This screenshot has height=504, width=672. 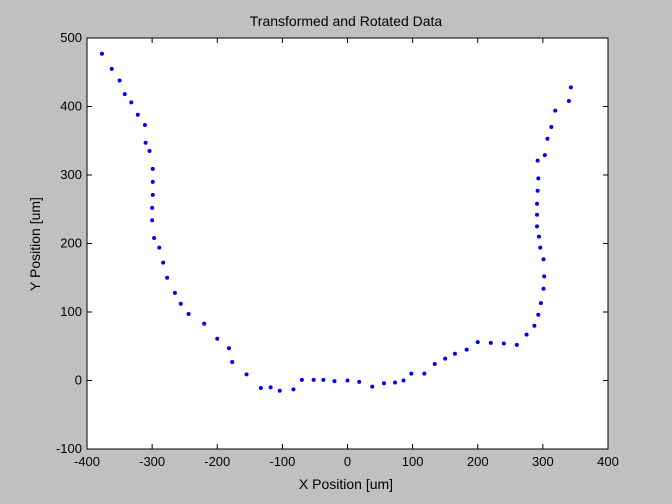 I want to click on x-tick-label: 300, so click(x=543, y=461).